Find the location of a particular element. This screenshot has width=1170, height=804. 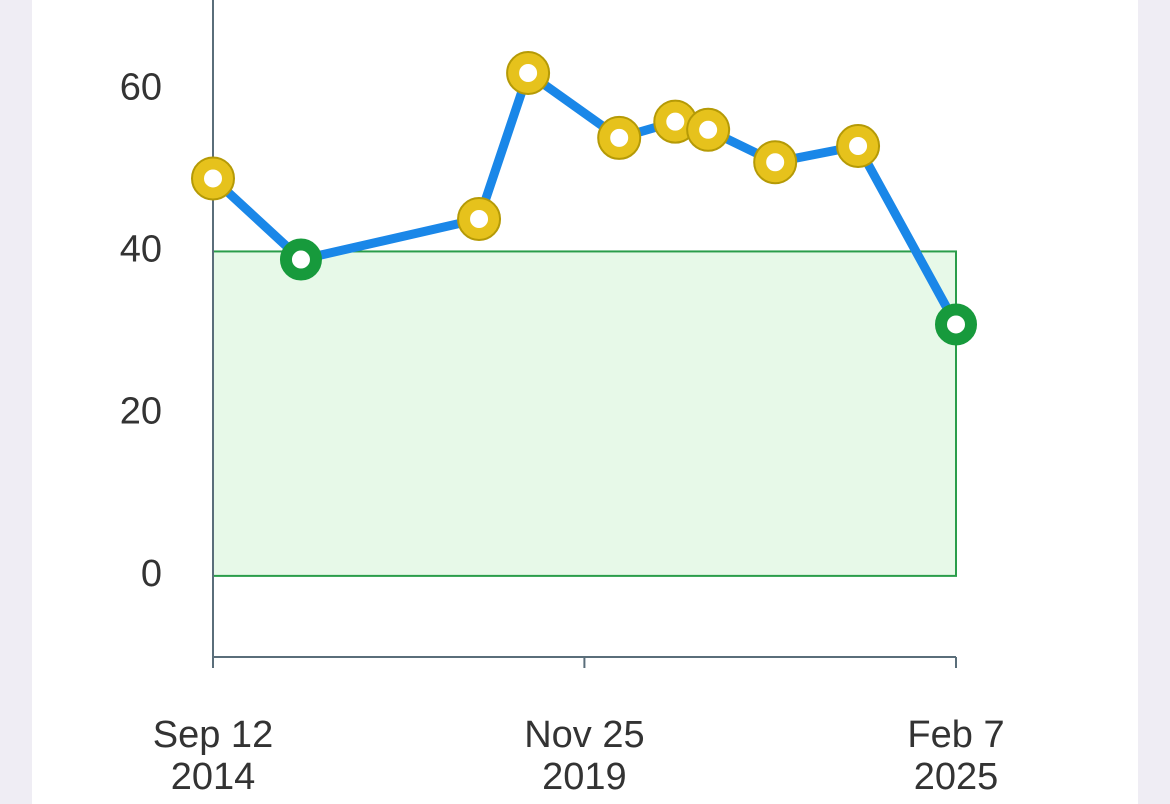

x-tick-label: Nov 25 is located at coordinates (584, 735).